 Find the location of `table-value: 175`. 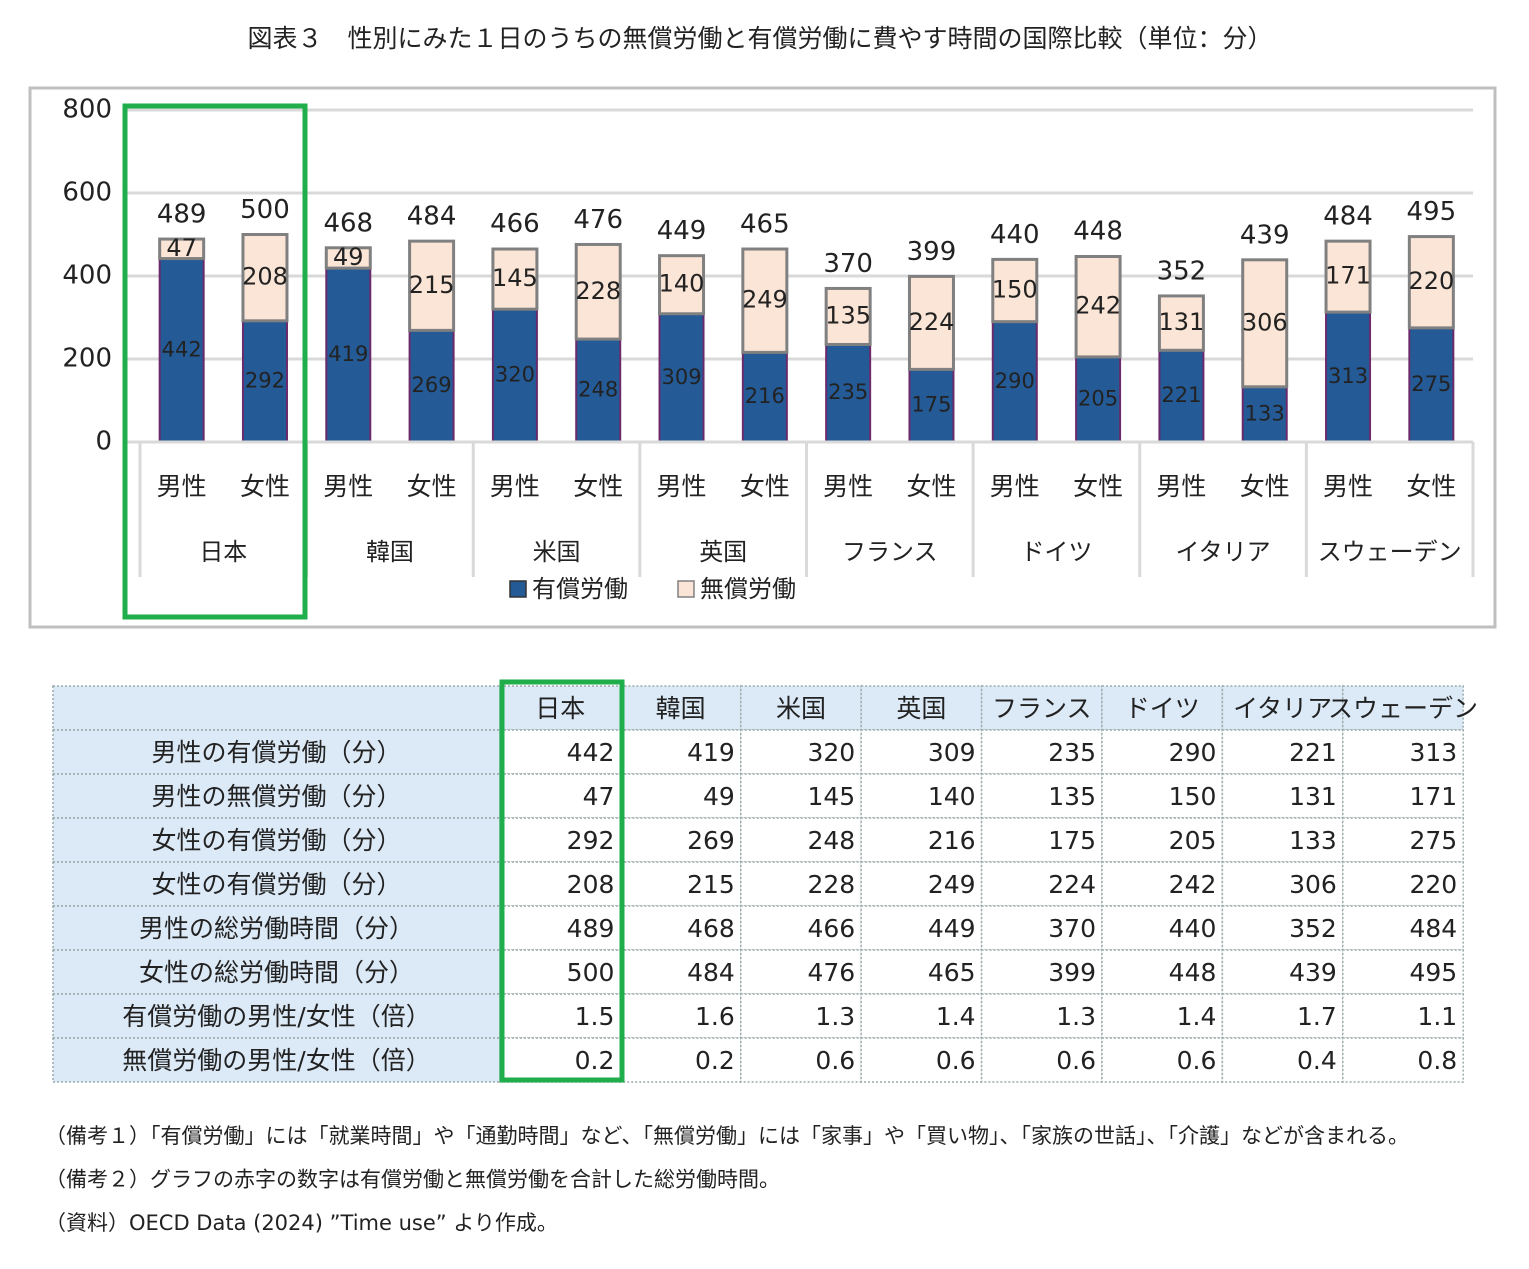

table-value: 175 is located at coordinates (1072, 840).